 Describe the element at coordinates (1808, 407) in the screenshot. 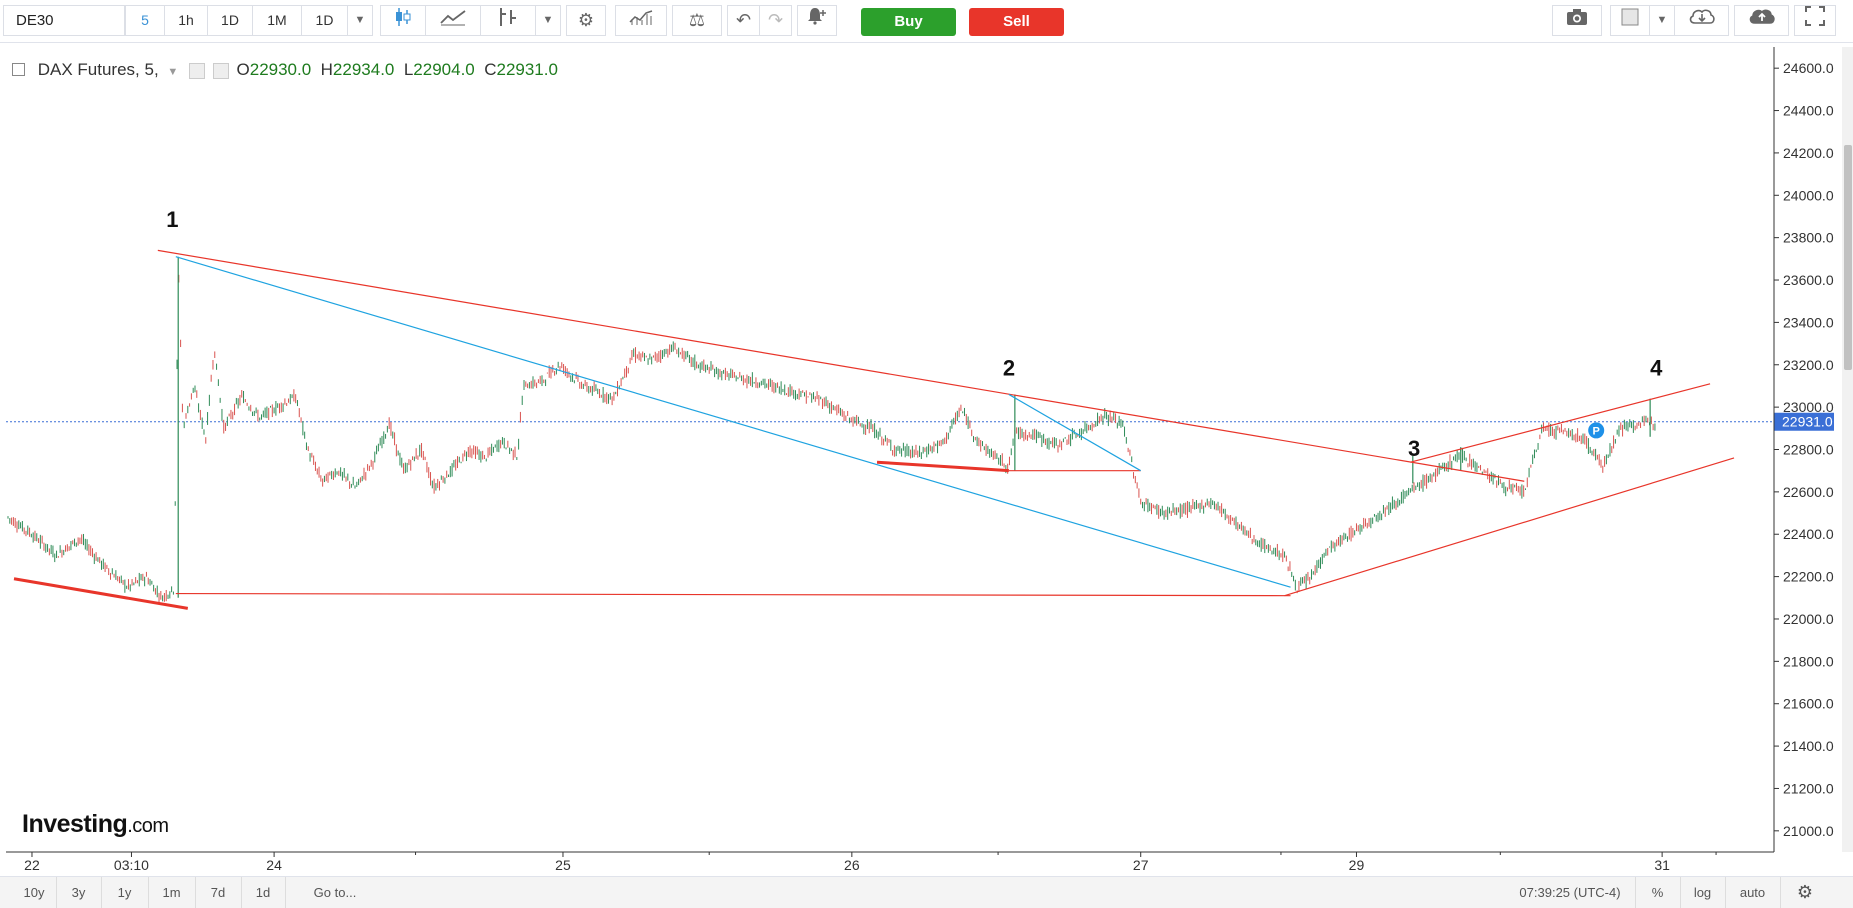

I see `y-tick-label: 23000.0` at that location.